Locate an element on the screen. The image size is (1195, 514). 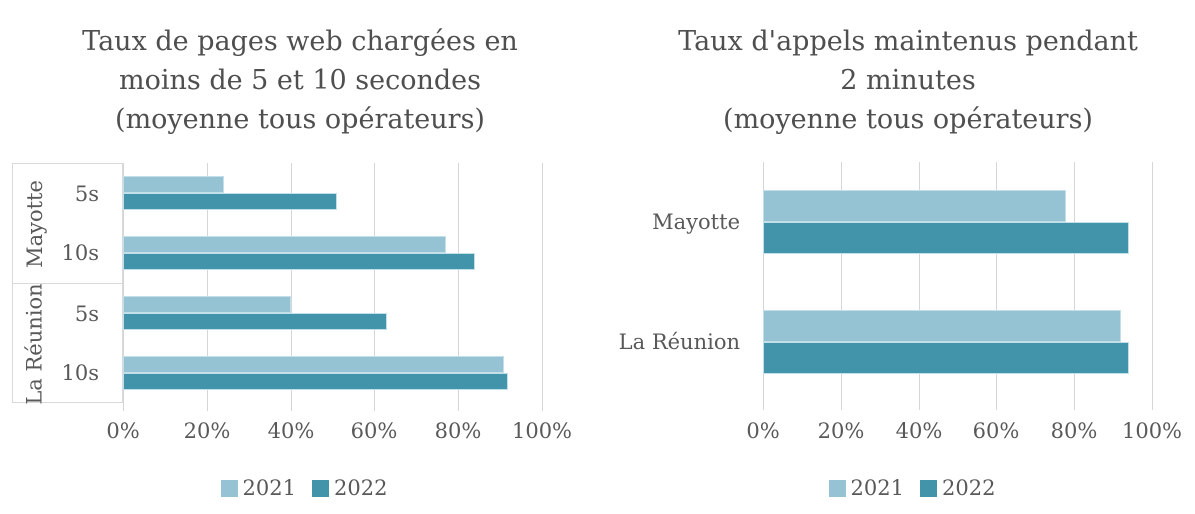
group-label-text: Mayotte is located at coordinates (35, 223).